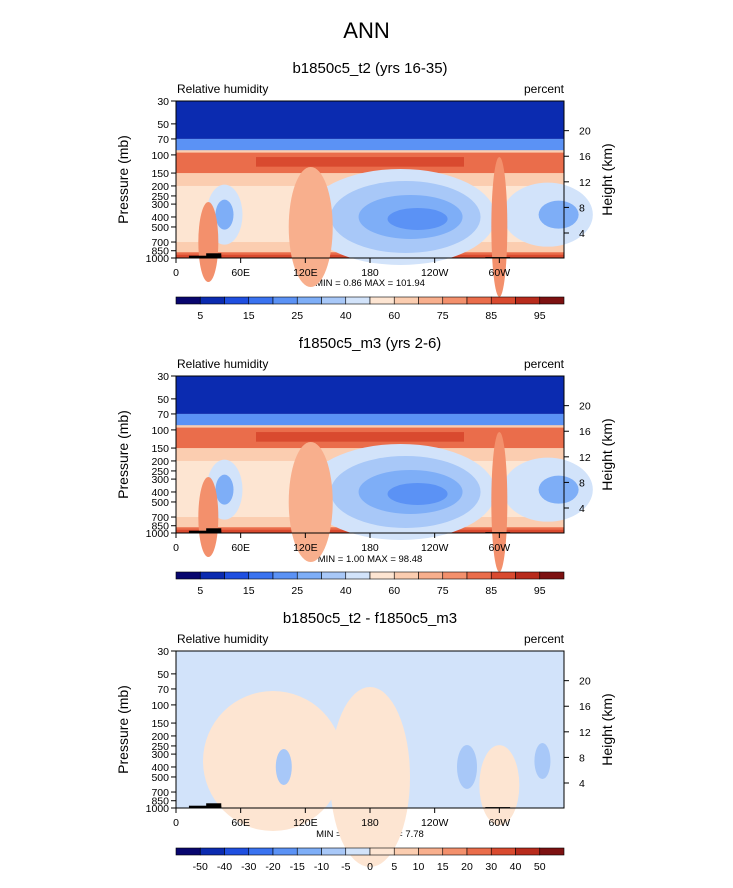 The height and width of the screenshot is (888, 733). What do you see at coordinates (160, 472) in the screenshot?
I see `y-tick-label: 250` at bounding box center [160, 472].